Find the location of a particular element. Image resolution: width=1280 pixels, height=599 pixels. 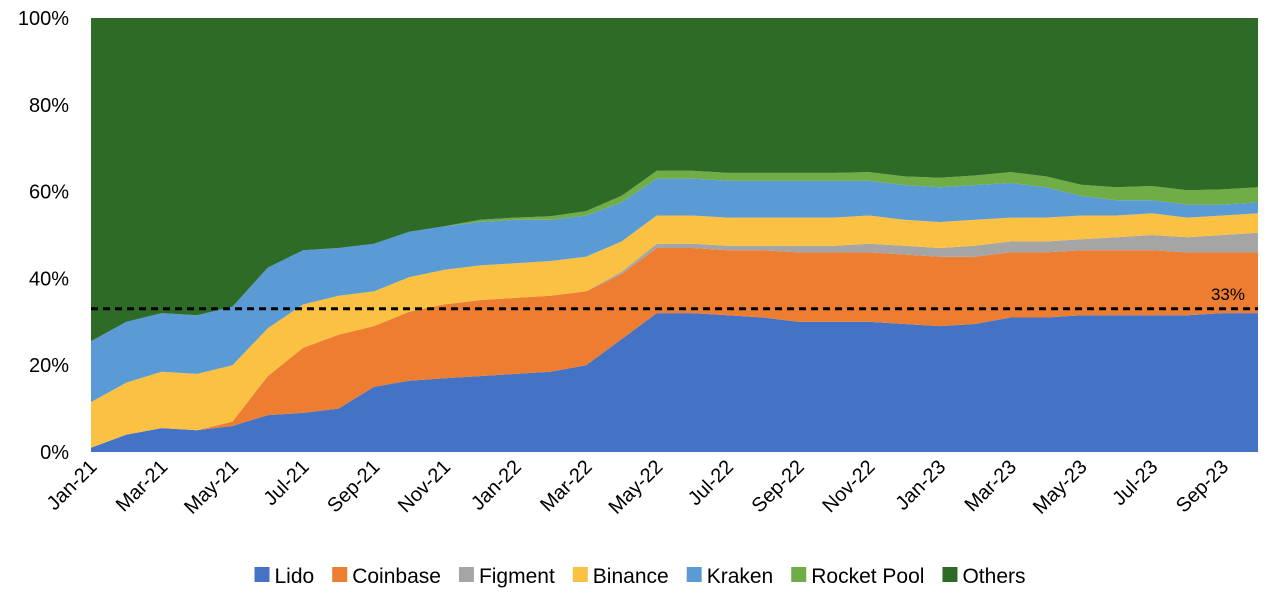

x-tick-label: Jul-22 is located at coordinates (711, 483).